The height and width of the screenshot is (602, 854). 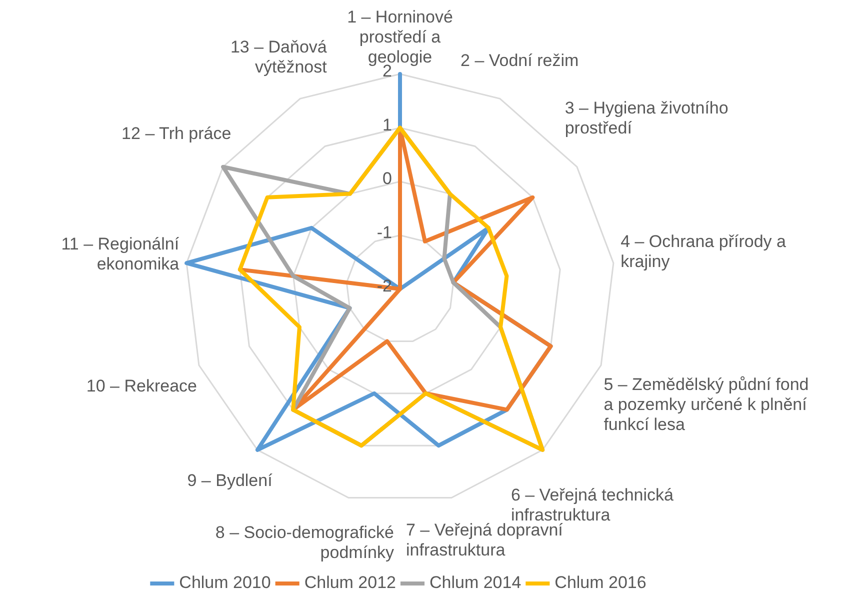 I want to click on spoke-label: 3 – Hygiena životního prostředí, so click(x=646, y=118).